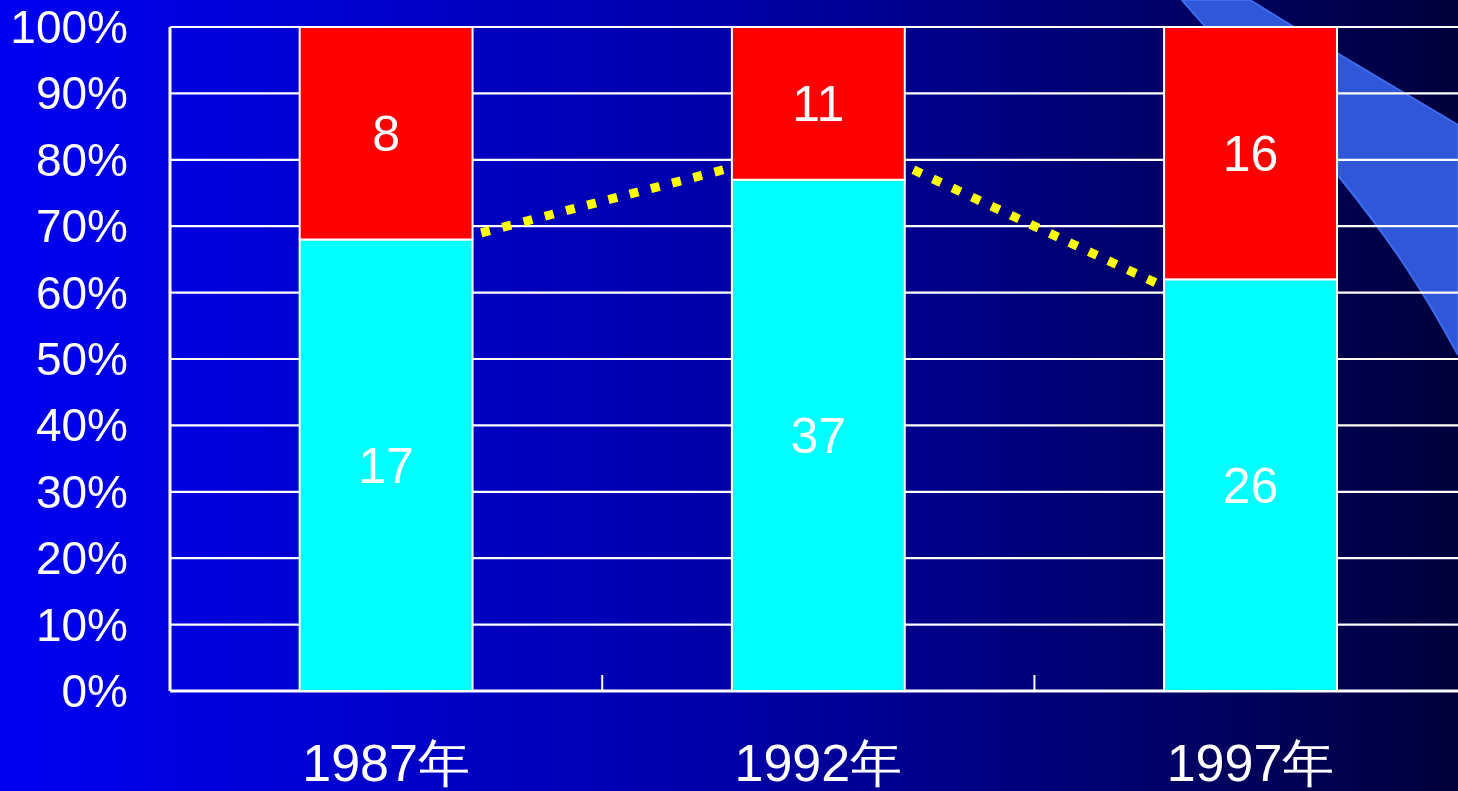 Image resolution: width=1458 pixels, height=791 pixels. Describe the element at coordinates (818, 104) in the screenshot. I see `annotation: 11` at that location.